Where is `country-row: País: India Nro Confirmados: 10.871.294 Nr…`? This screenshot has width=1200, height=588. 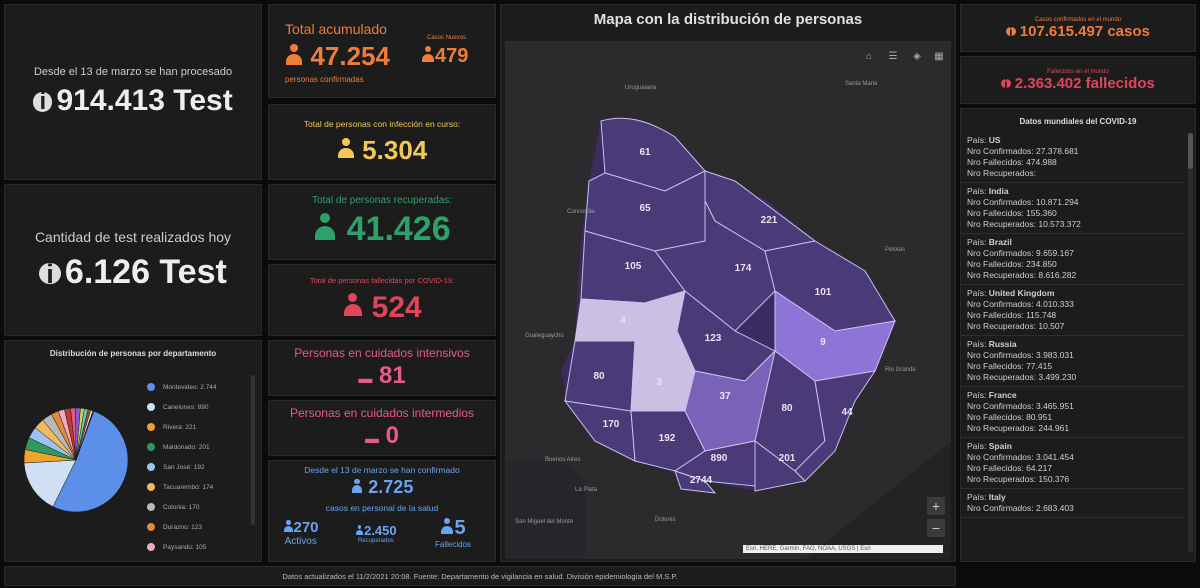 country-row: País: India Nro Confirmados: 10.871.294 Nr… is located at coordinates (1073, 208).